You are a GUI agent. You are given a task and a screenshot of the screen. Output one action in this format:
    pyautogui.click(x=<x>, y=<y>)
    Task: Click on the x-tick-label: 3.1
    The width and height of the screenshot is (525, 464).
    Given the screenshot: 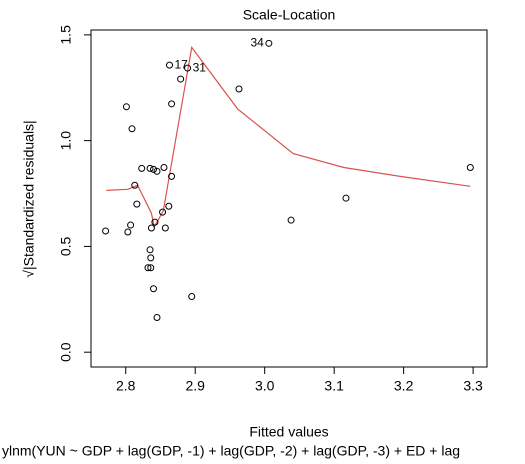 What is the action you would take?
    pyautogui.click(x=334, y=386)
    